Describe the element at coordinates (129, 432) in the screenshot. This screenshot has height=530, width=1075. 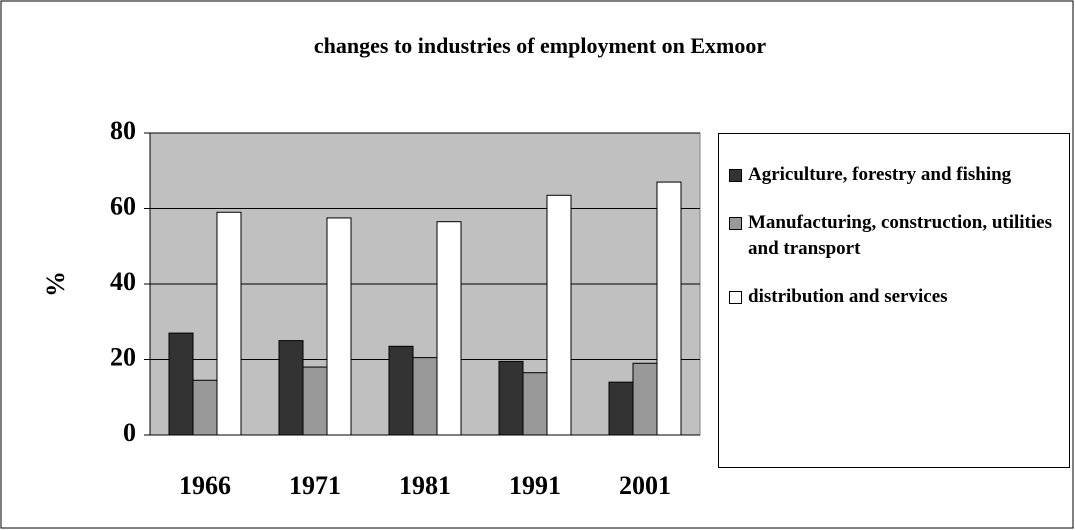
I see `y-tick-label: 0` at that location.